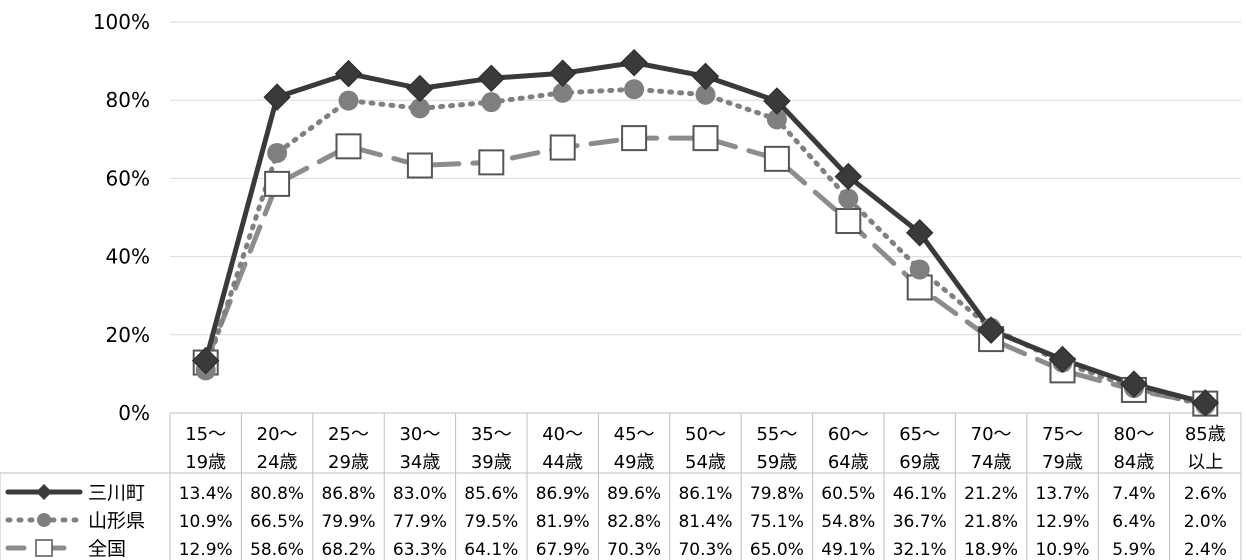  What do you see at coordinates (634, 550) in the screenshot?
I see `data-label: 70.3%` at bounding box center [634, 550].